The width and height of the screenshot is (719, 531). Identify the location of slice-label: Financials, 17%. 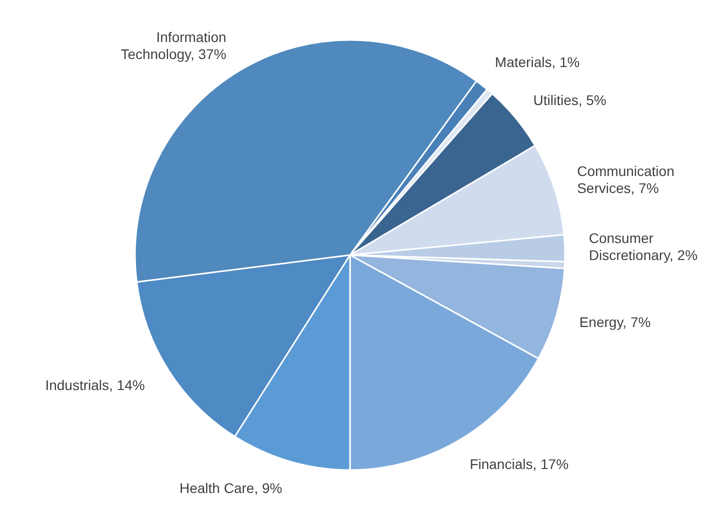
(519, 464).